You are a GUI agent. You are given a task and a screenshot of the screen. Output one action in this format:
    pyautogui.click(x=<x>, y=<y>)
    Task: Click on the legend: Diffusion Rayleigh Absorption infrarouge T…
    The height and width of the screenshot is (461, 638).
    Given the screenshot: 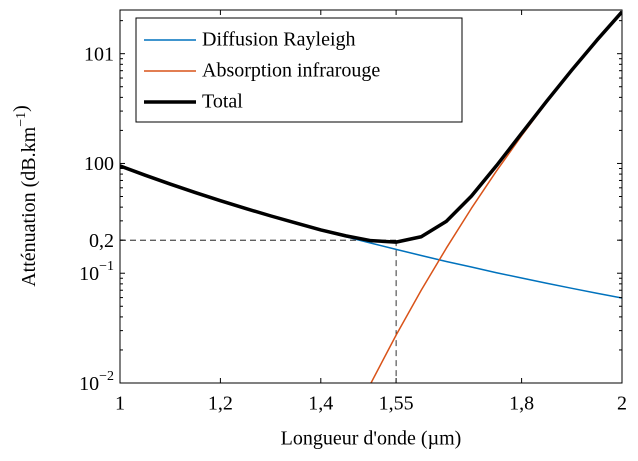 What is the action you would take?
    pyautogui.click(x=299, y=70)
    